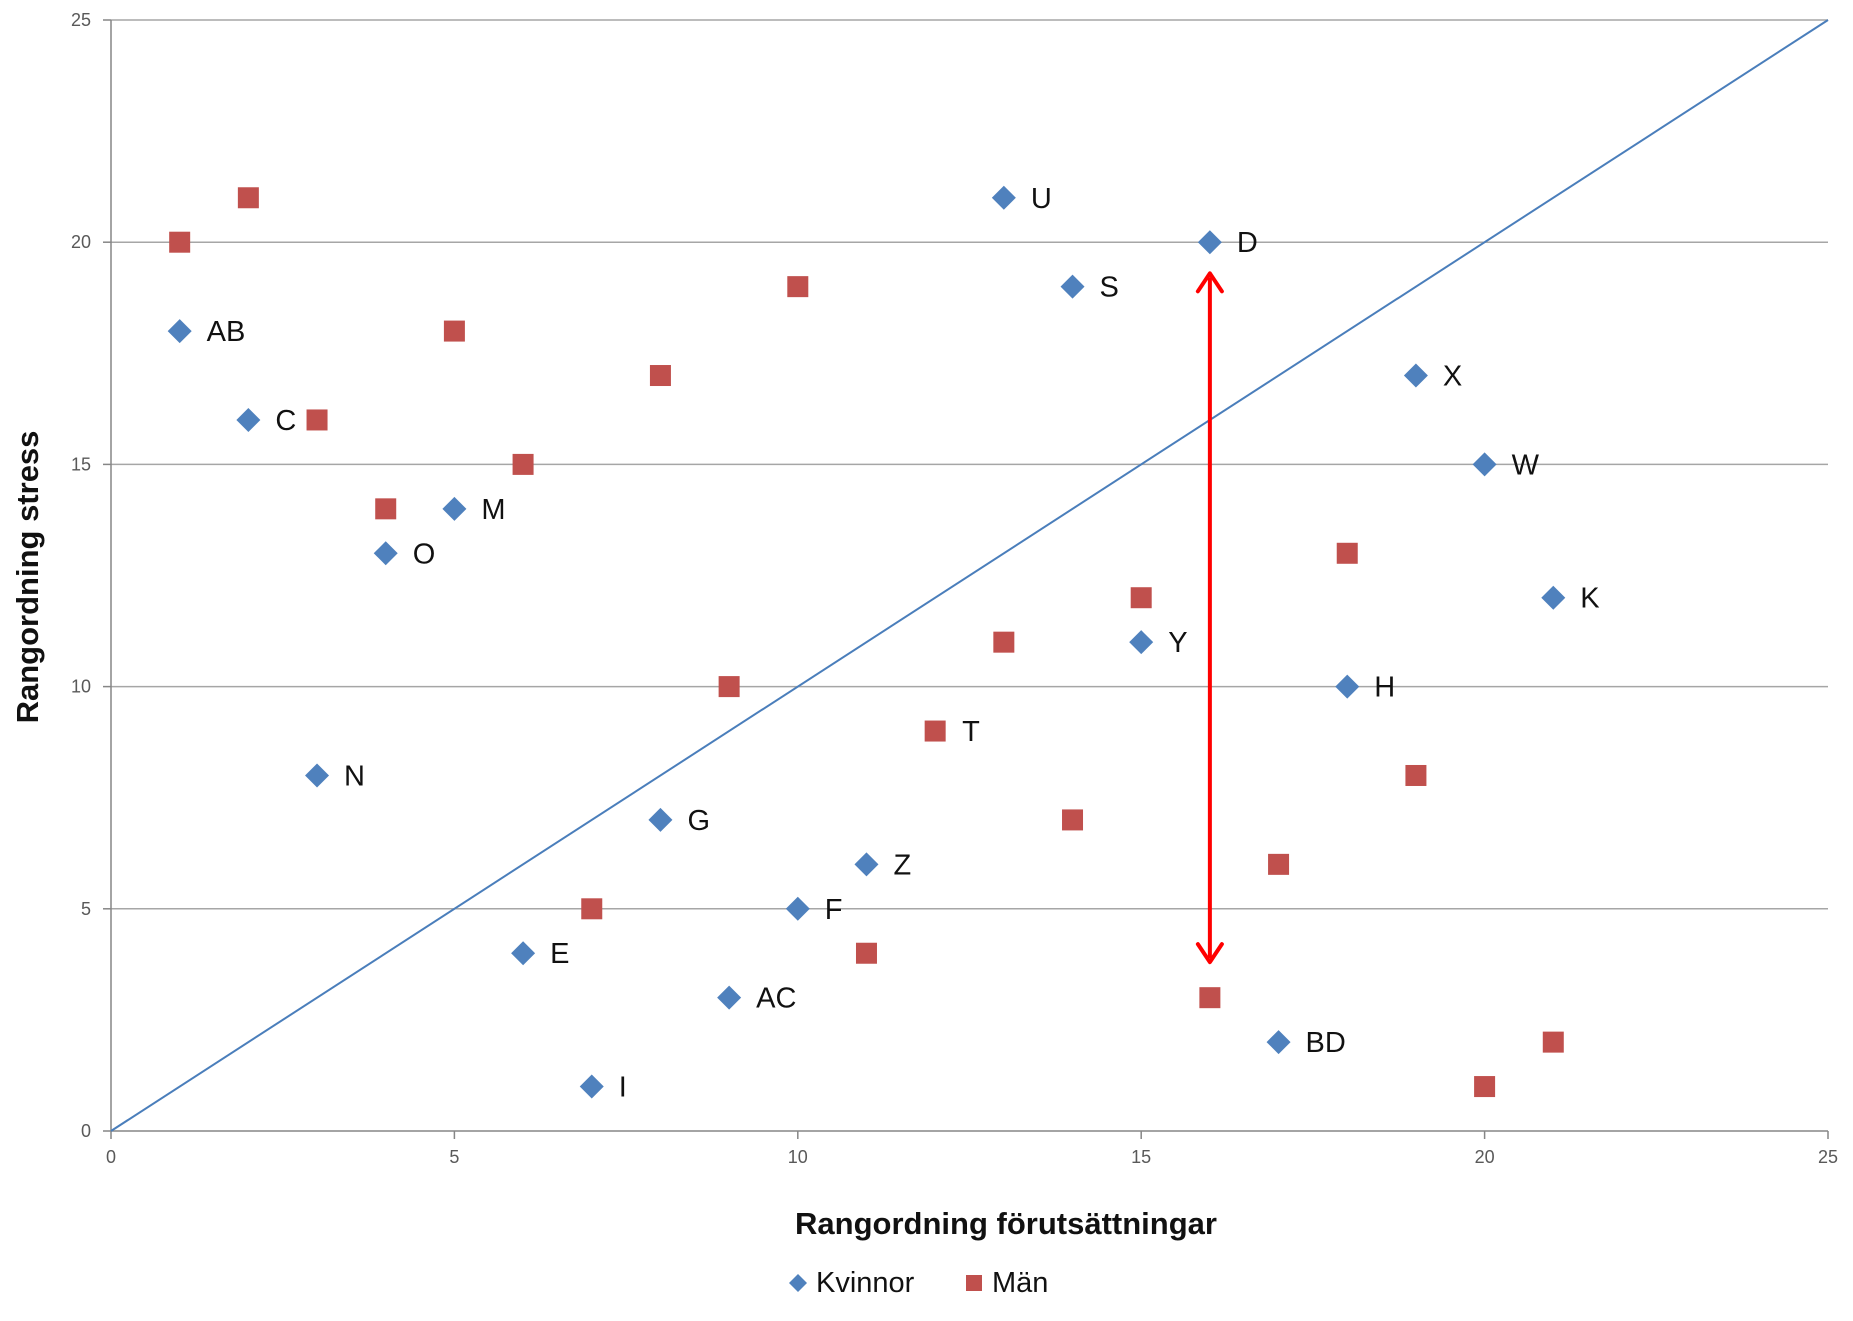  Describe the element at coordinates (86, 909) in the screenshot. I see `y-tick-label: 5` at that location.